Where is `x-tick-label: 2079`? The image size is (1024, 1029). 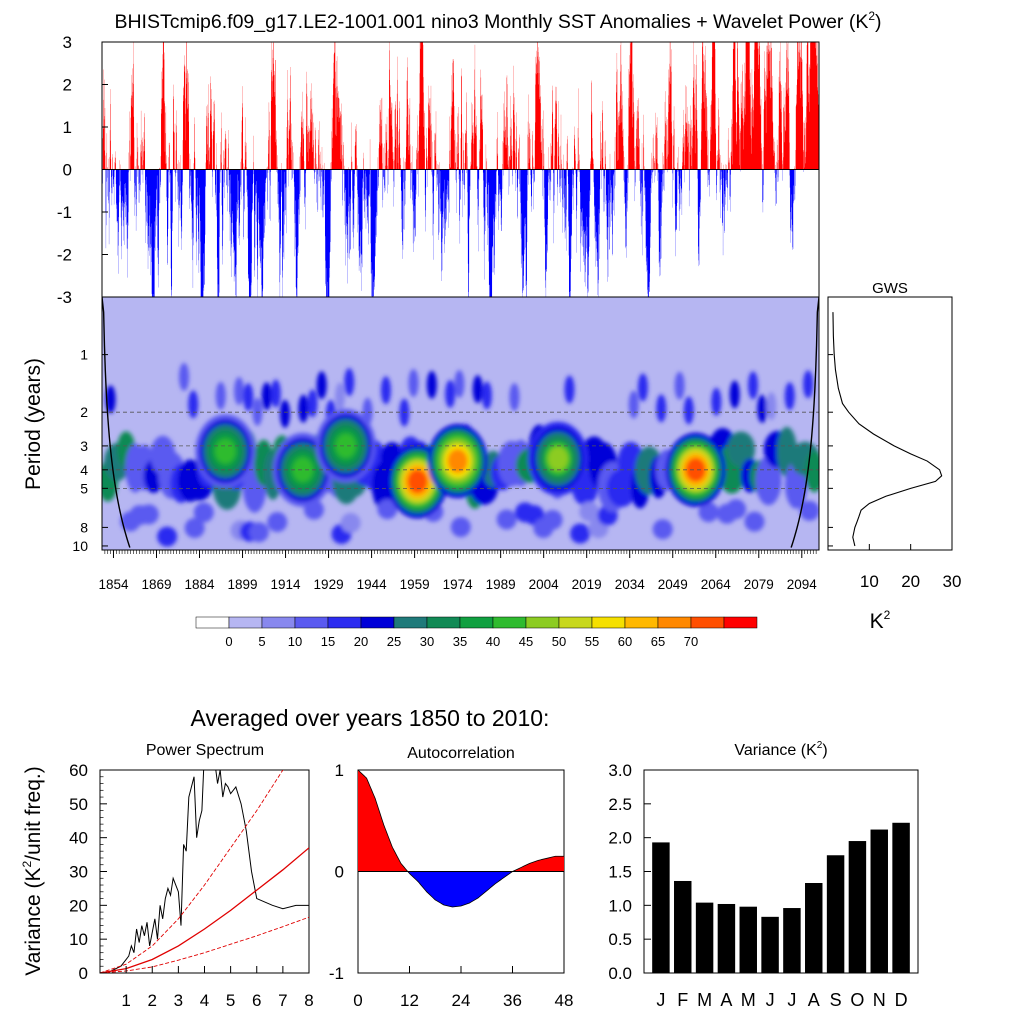 x-tick-label: 2079 is located at coordinates (759, 584).